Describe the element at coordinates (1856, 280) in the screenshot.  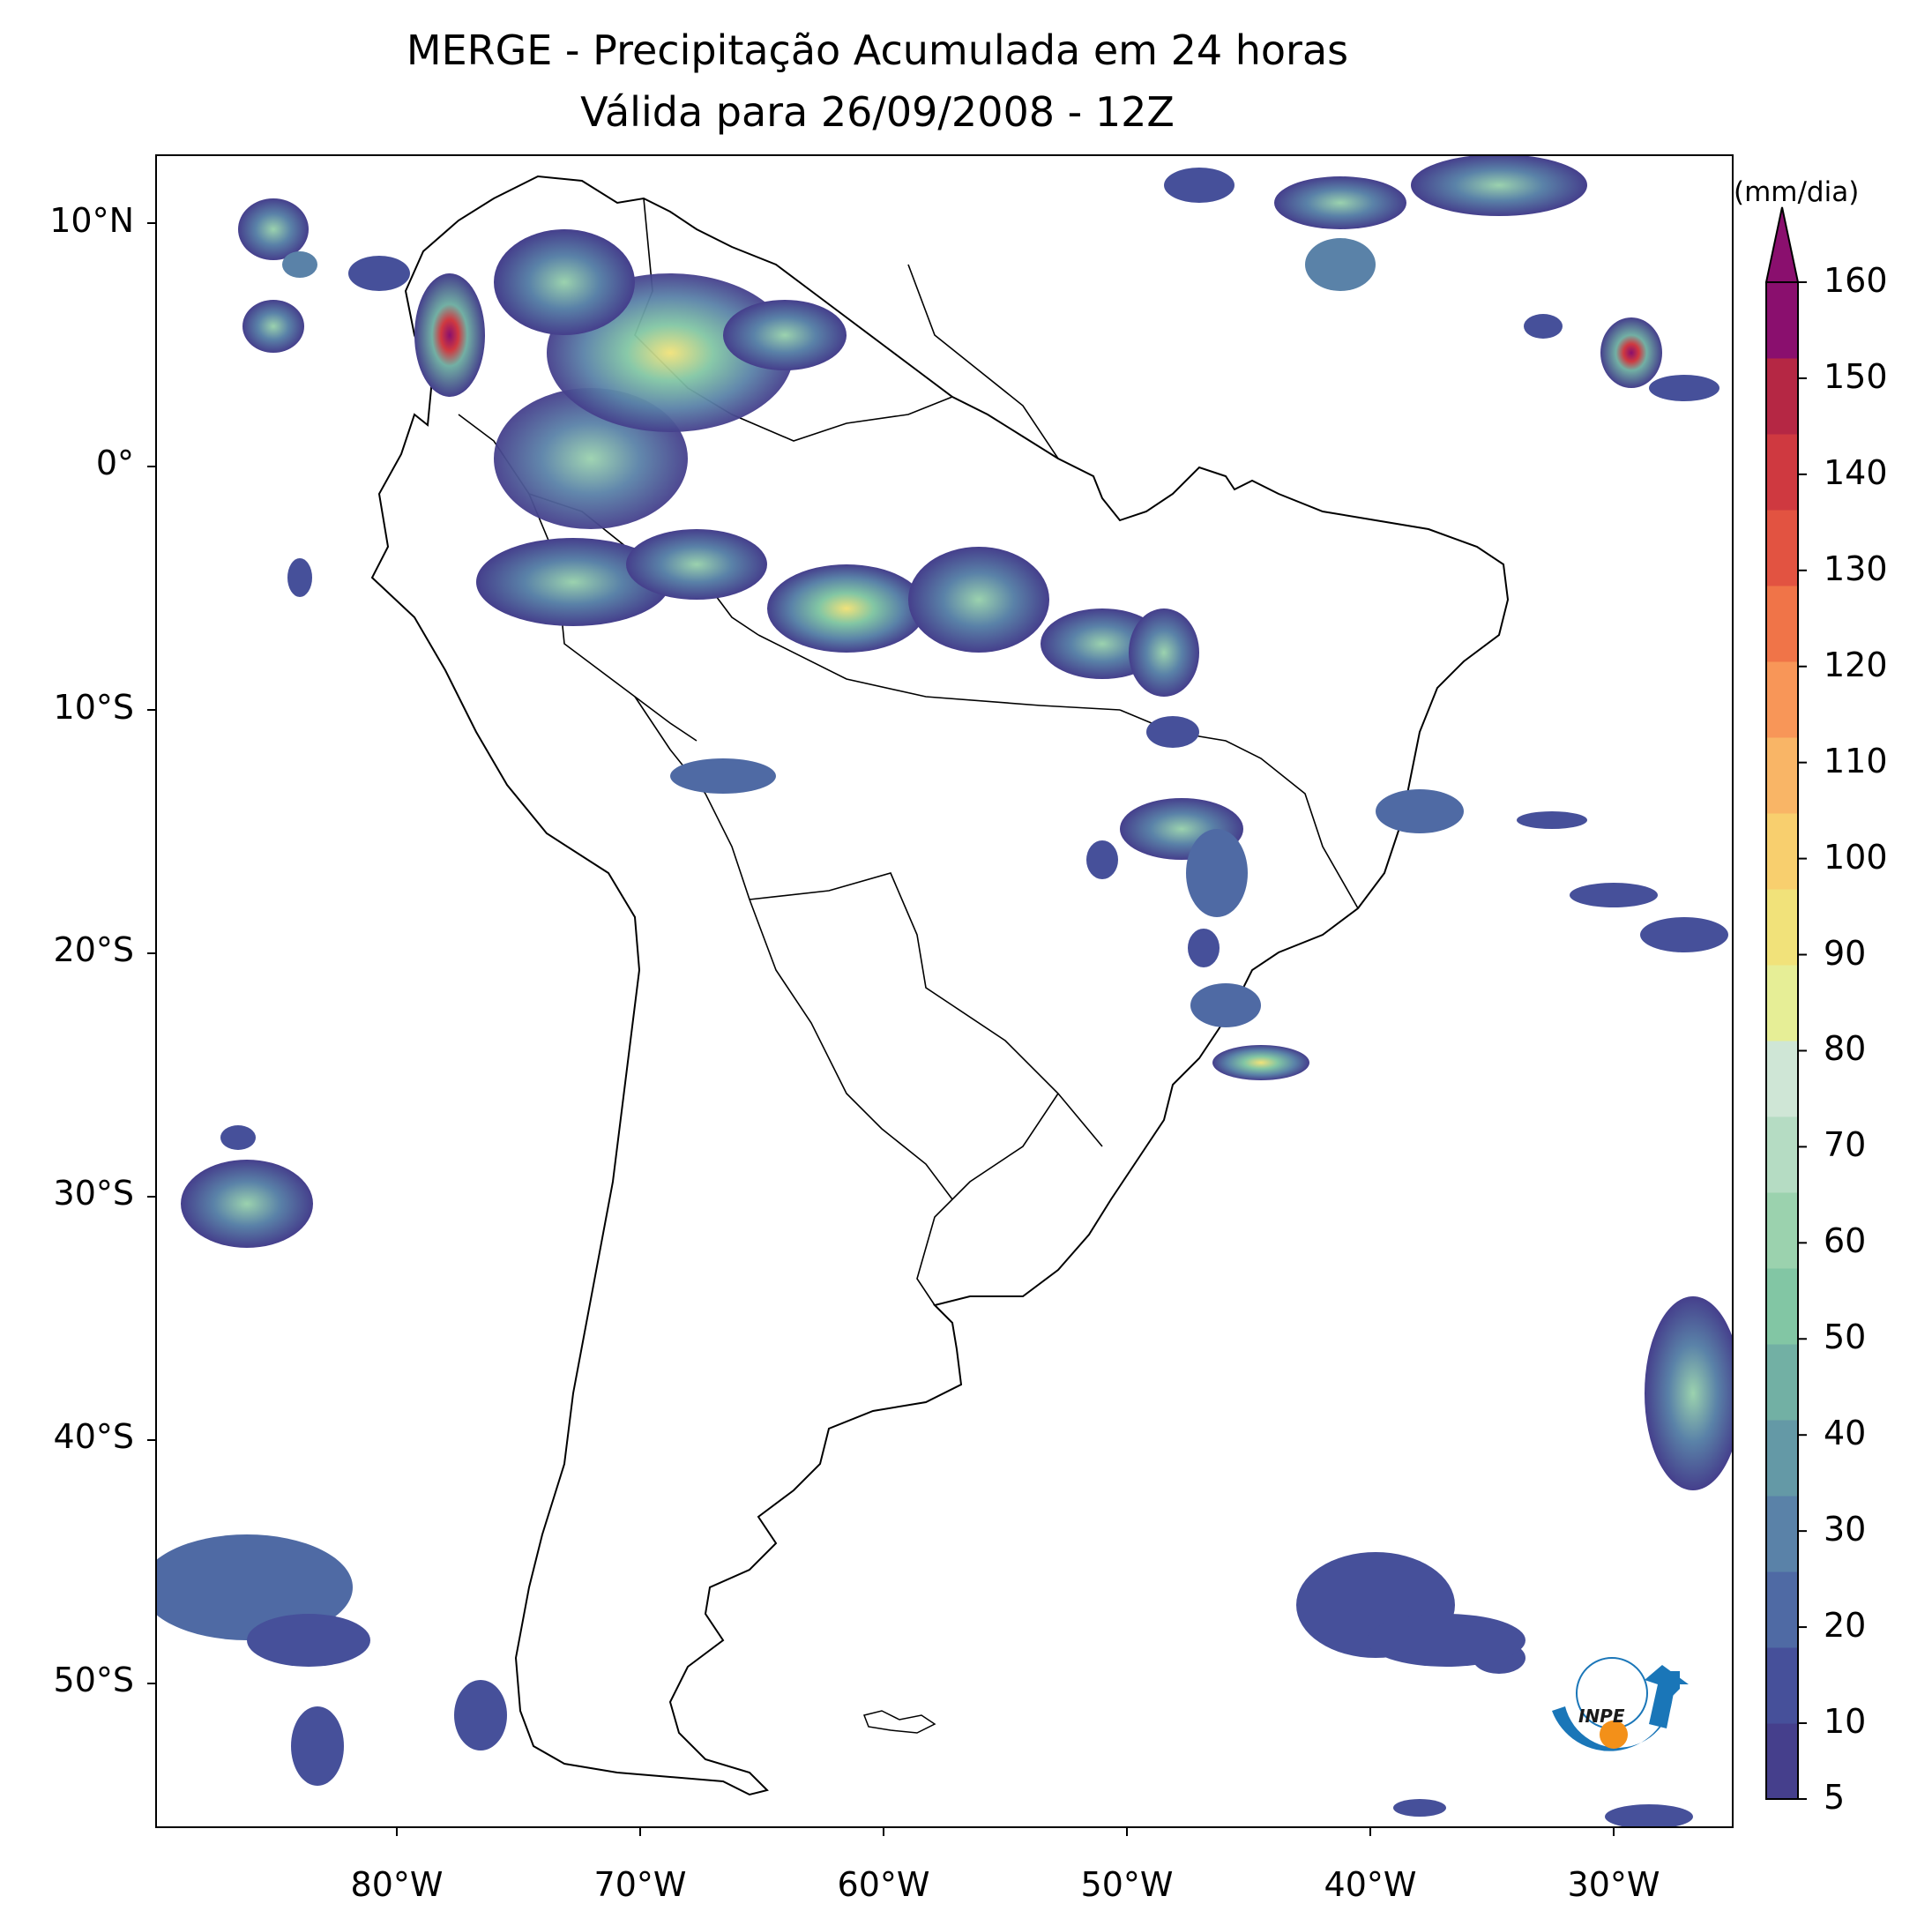
I see `colorbar-tick-label: 160` at that location.